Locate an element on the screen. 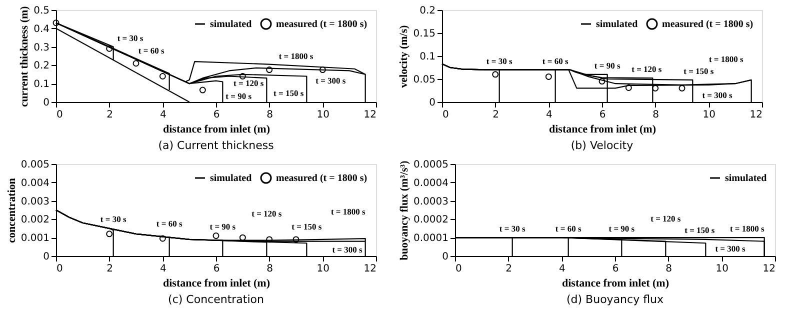 This screenshot has height=335, width=800. y-tick-label: 0.4 is located at coordinates (42, 29).